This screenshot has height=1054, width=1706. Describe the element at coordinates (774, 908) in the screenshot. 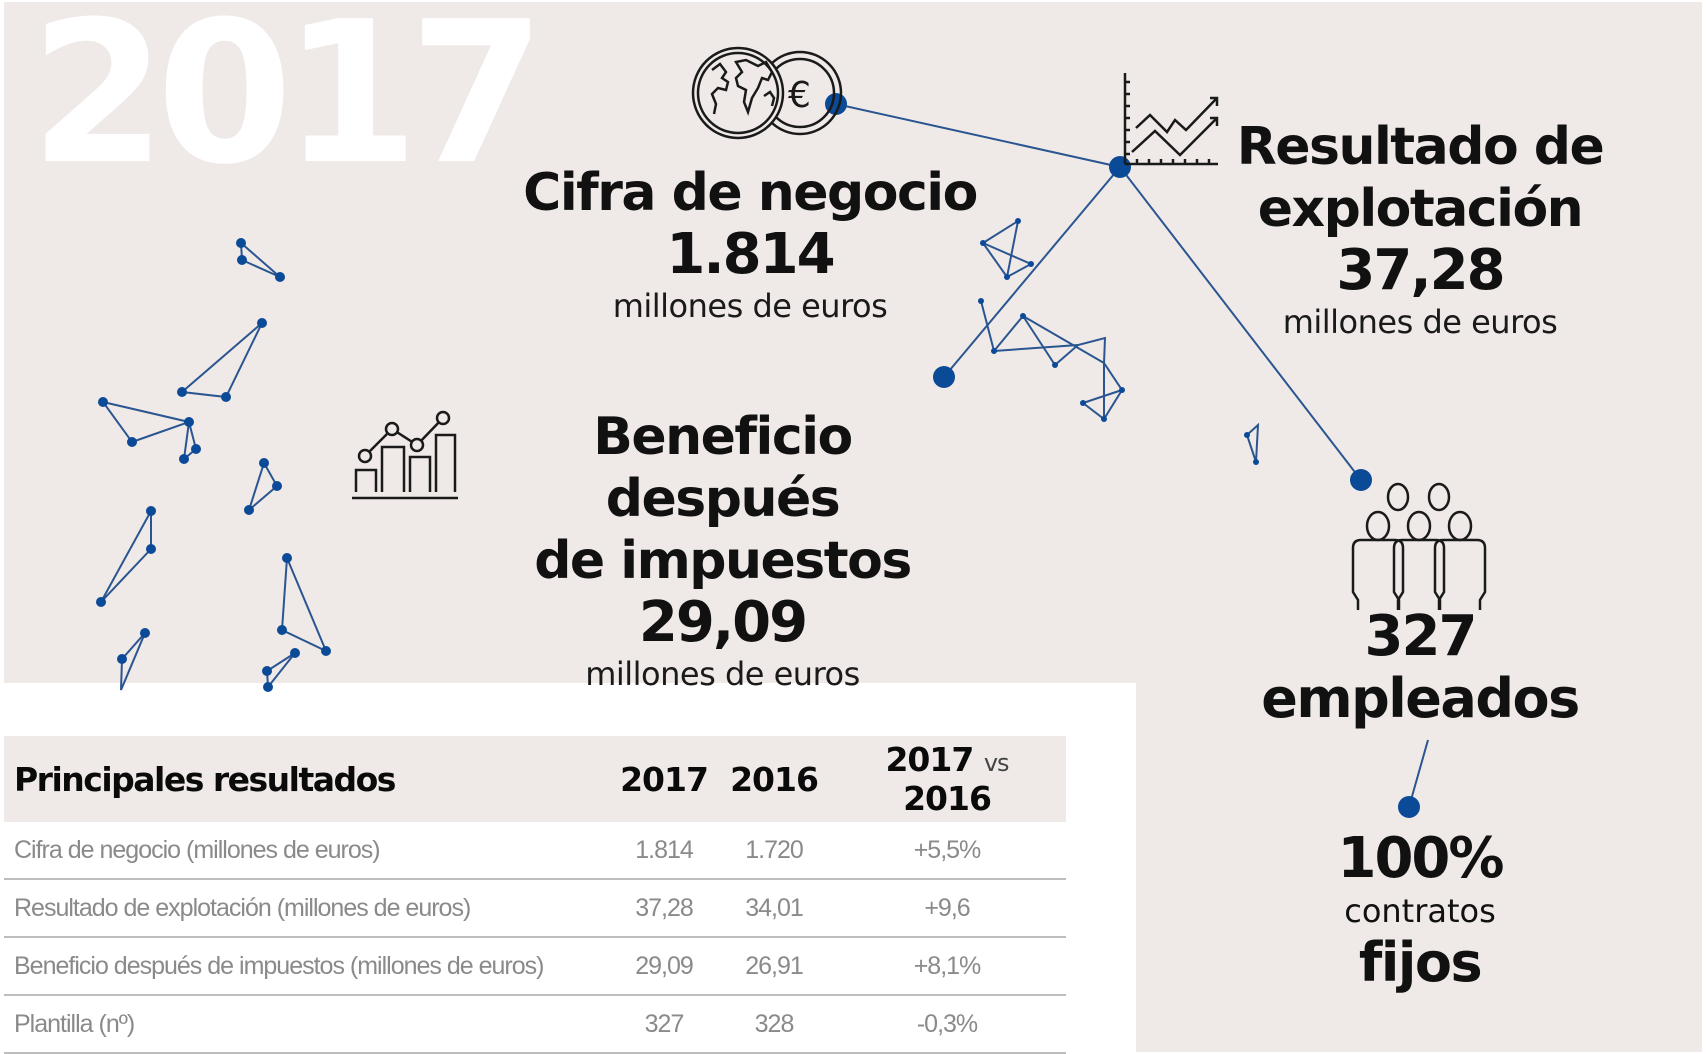

I see `row-value-2016: 34,01` at that location.